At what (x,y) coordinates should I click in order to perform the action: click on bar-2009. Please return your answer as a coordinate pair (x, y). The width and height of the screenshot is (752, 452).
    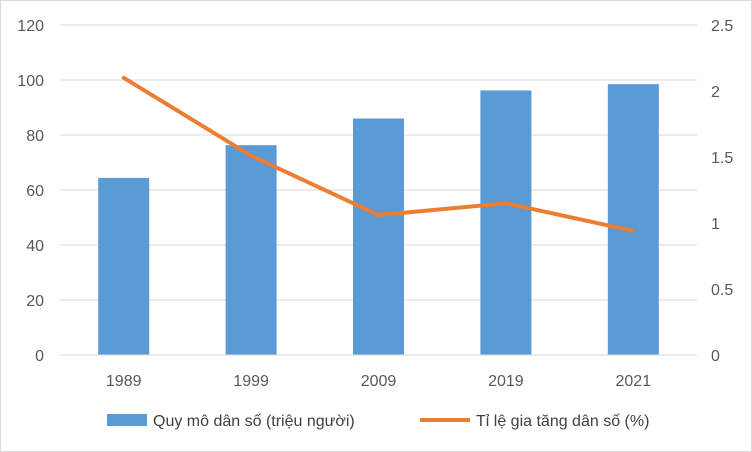
    Looking at the image, I should click on (378, 236).